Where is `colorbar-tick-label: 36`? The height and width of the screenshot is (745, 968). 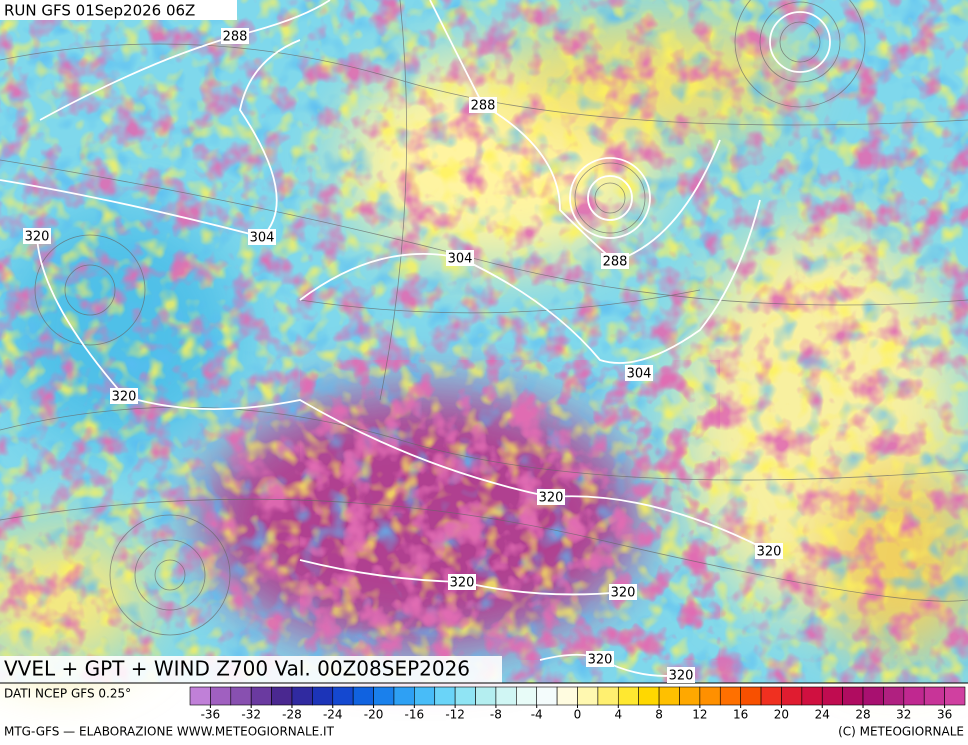
colorbar-tick-label: 36 is located at coordinates (944, 715).